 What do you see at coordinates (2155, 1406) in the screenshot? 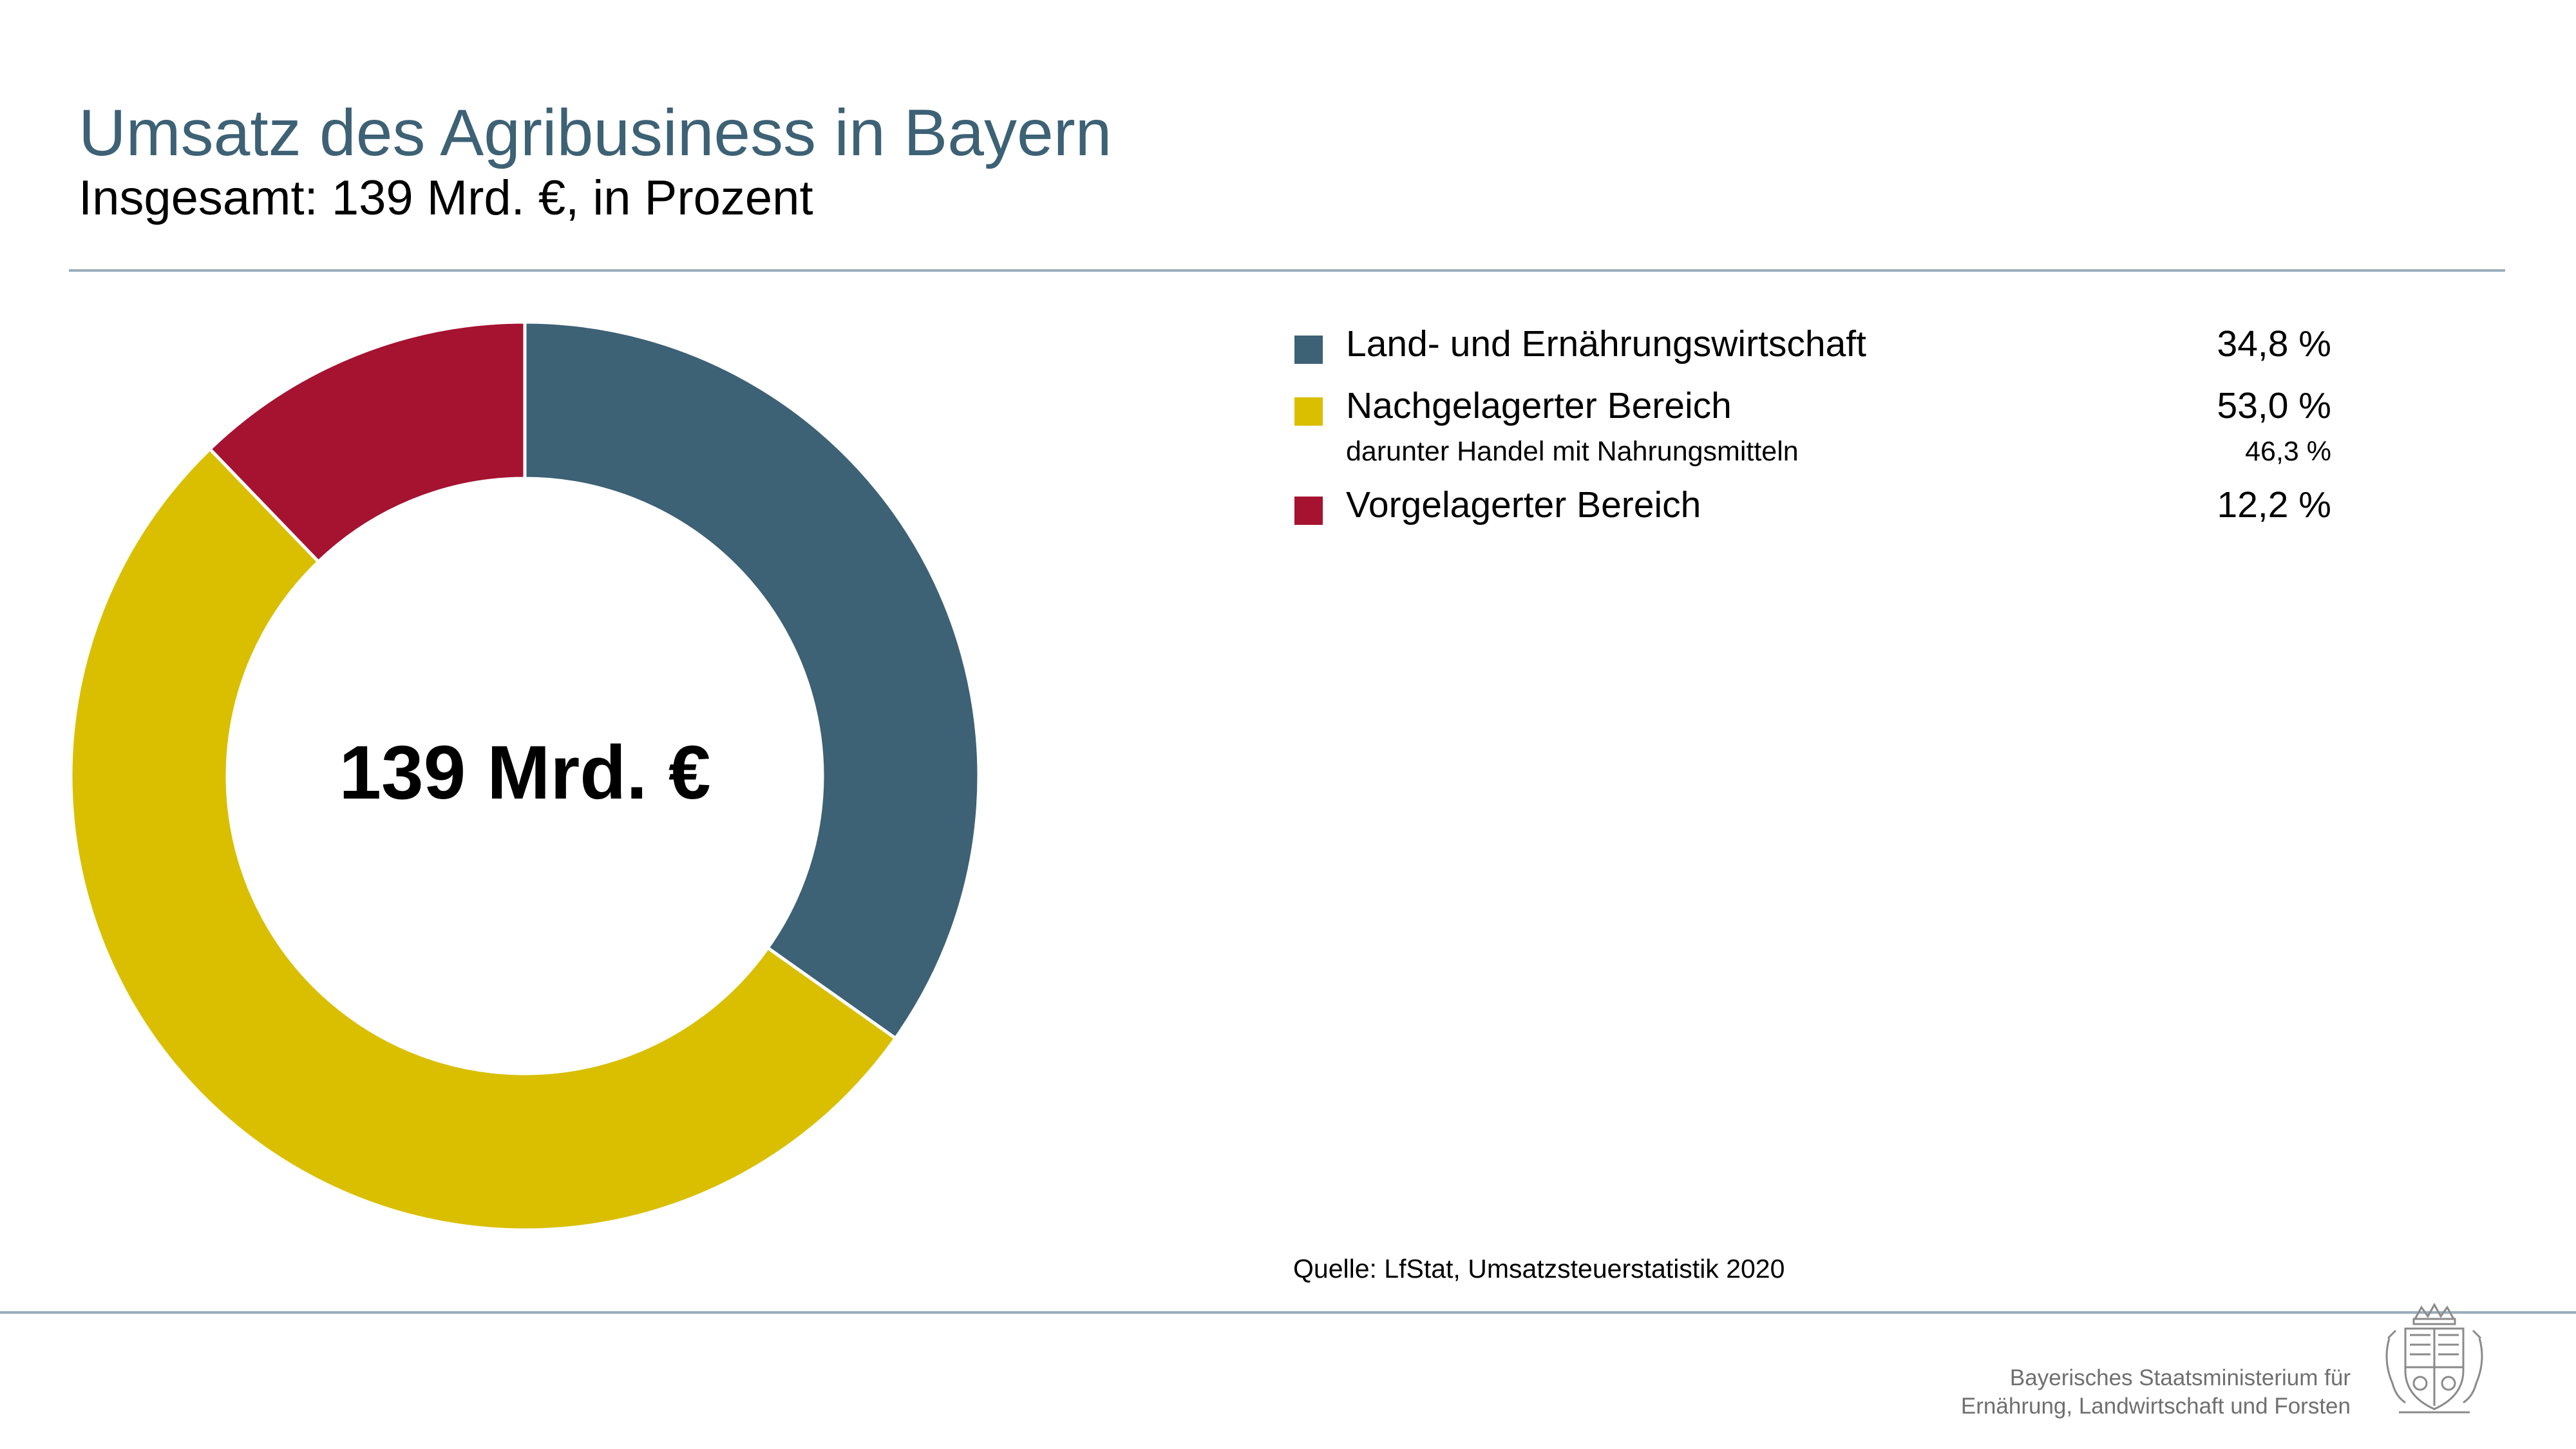
I see `ministry-name-line2: Ernährung, Landwirtschaft und Forsten` at bounding box center [2155, 1406].